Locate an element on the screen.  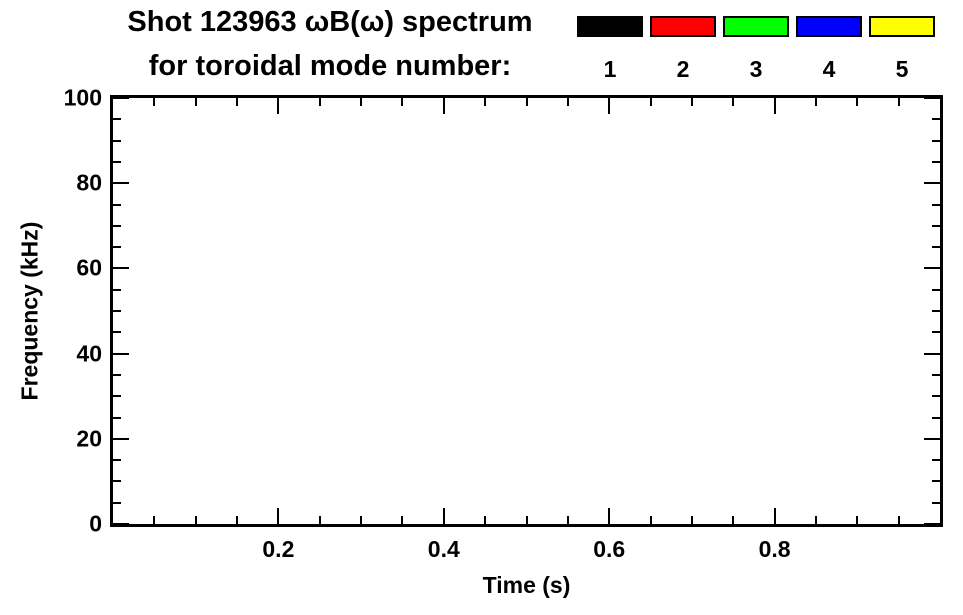
x-tick-label: 0.4 is located at coordinates (443, 549).